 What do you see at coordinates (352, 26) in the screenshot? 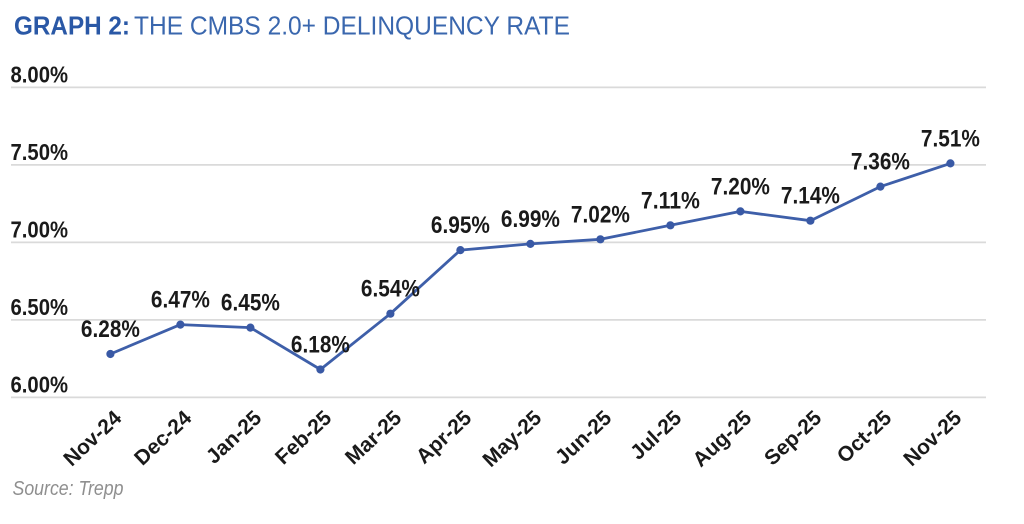
I see `svg-text: THE CMBS 2.0+ DELINQUENCY RATE` at bounding box center [352, 26].